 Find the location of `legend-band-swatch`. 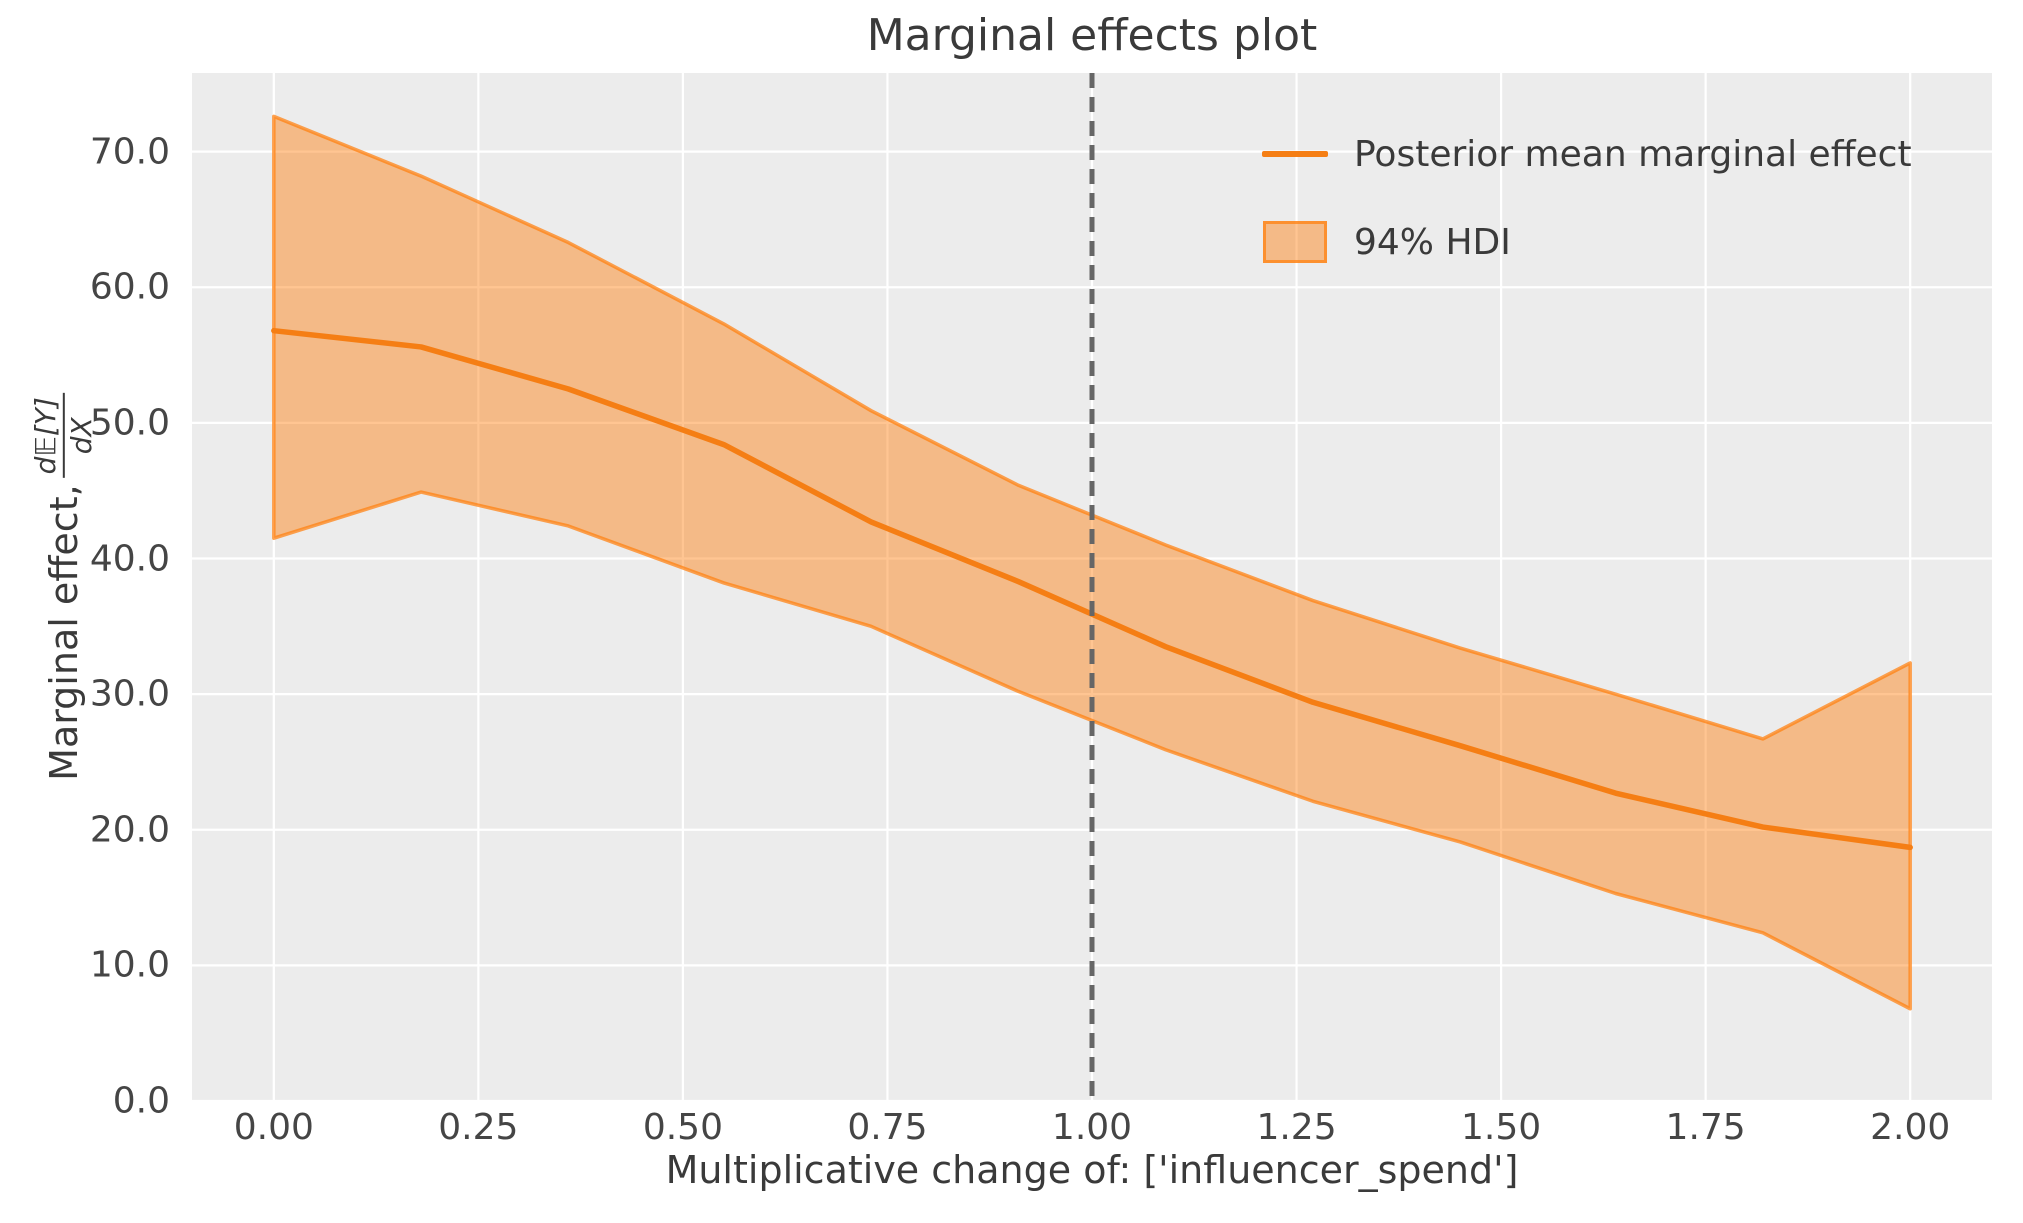

legend-band-swatch is located at coordinates (1295, 242).